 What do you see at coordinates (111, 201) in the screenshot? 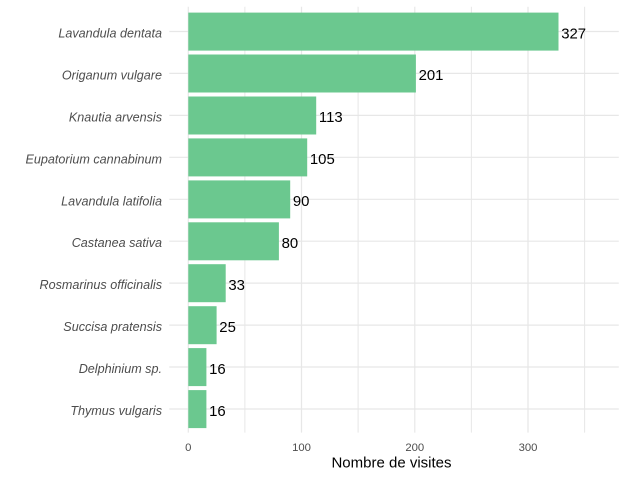
I see `svg-text: Lavandula latifolia` at bounding box center [111, 201].